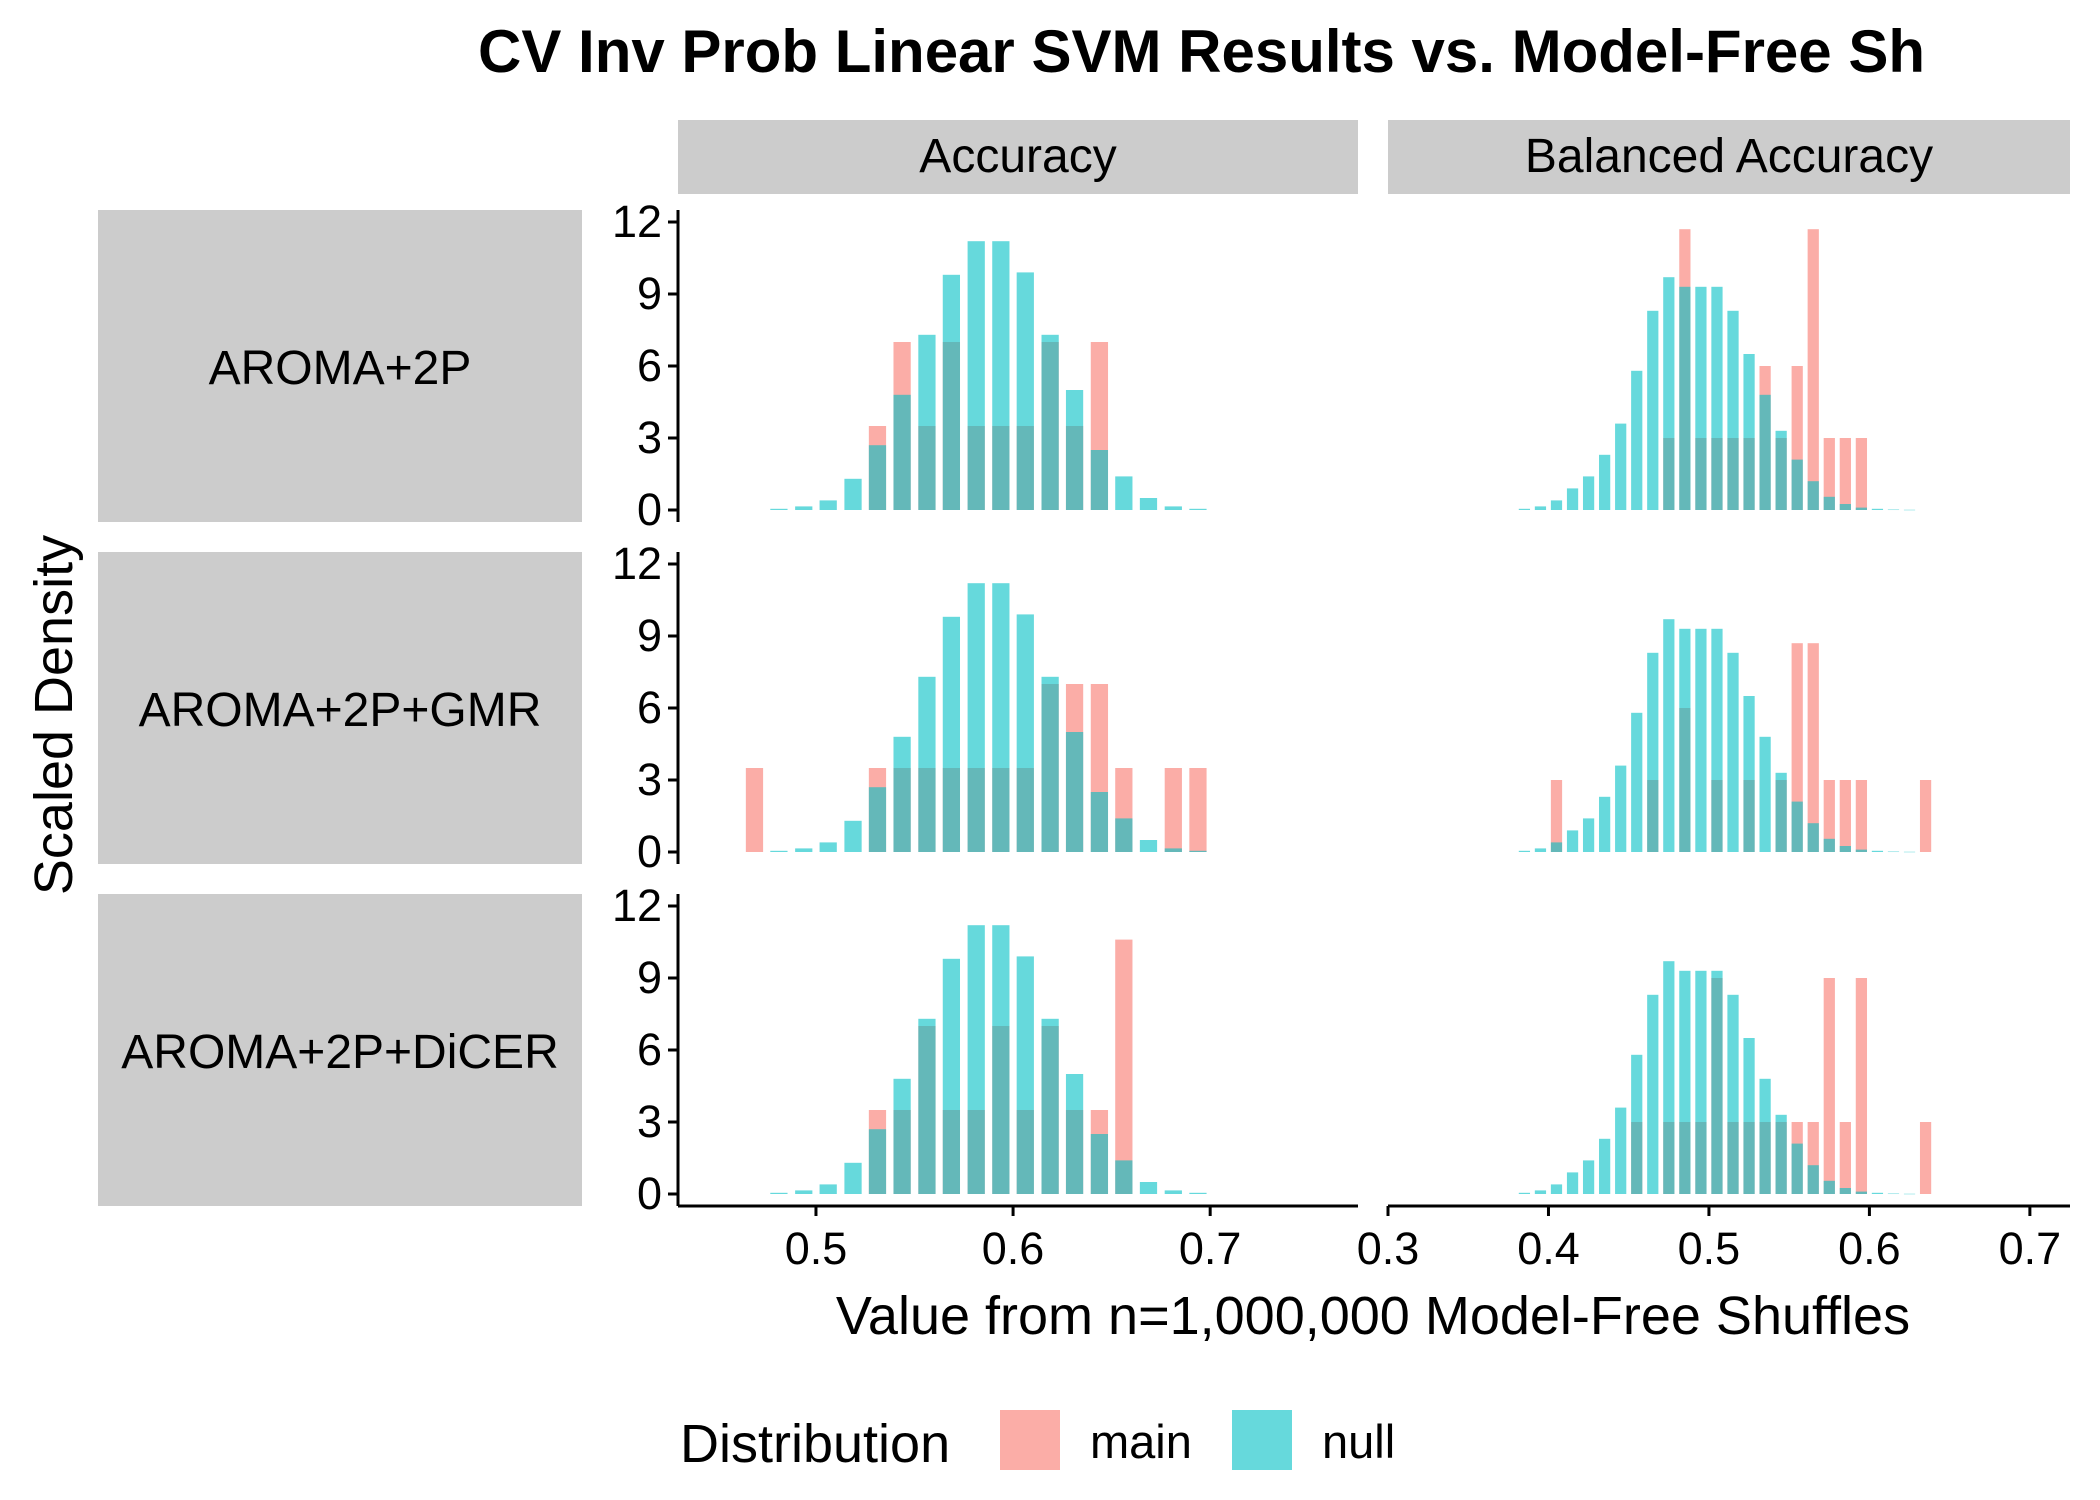 Image resolution: width=2100 pixels, height=1500 pixels. What do you see at coordinates (1030, 1440) in the screenshot?
I see `legend-key-main` at bounding box center [1030, 1440].